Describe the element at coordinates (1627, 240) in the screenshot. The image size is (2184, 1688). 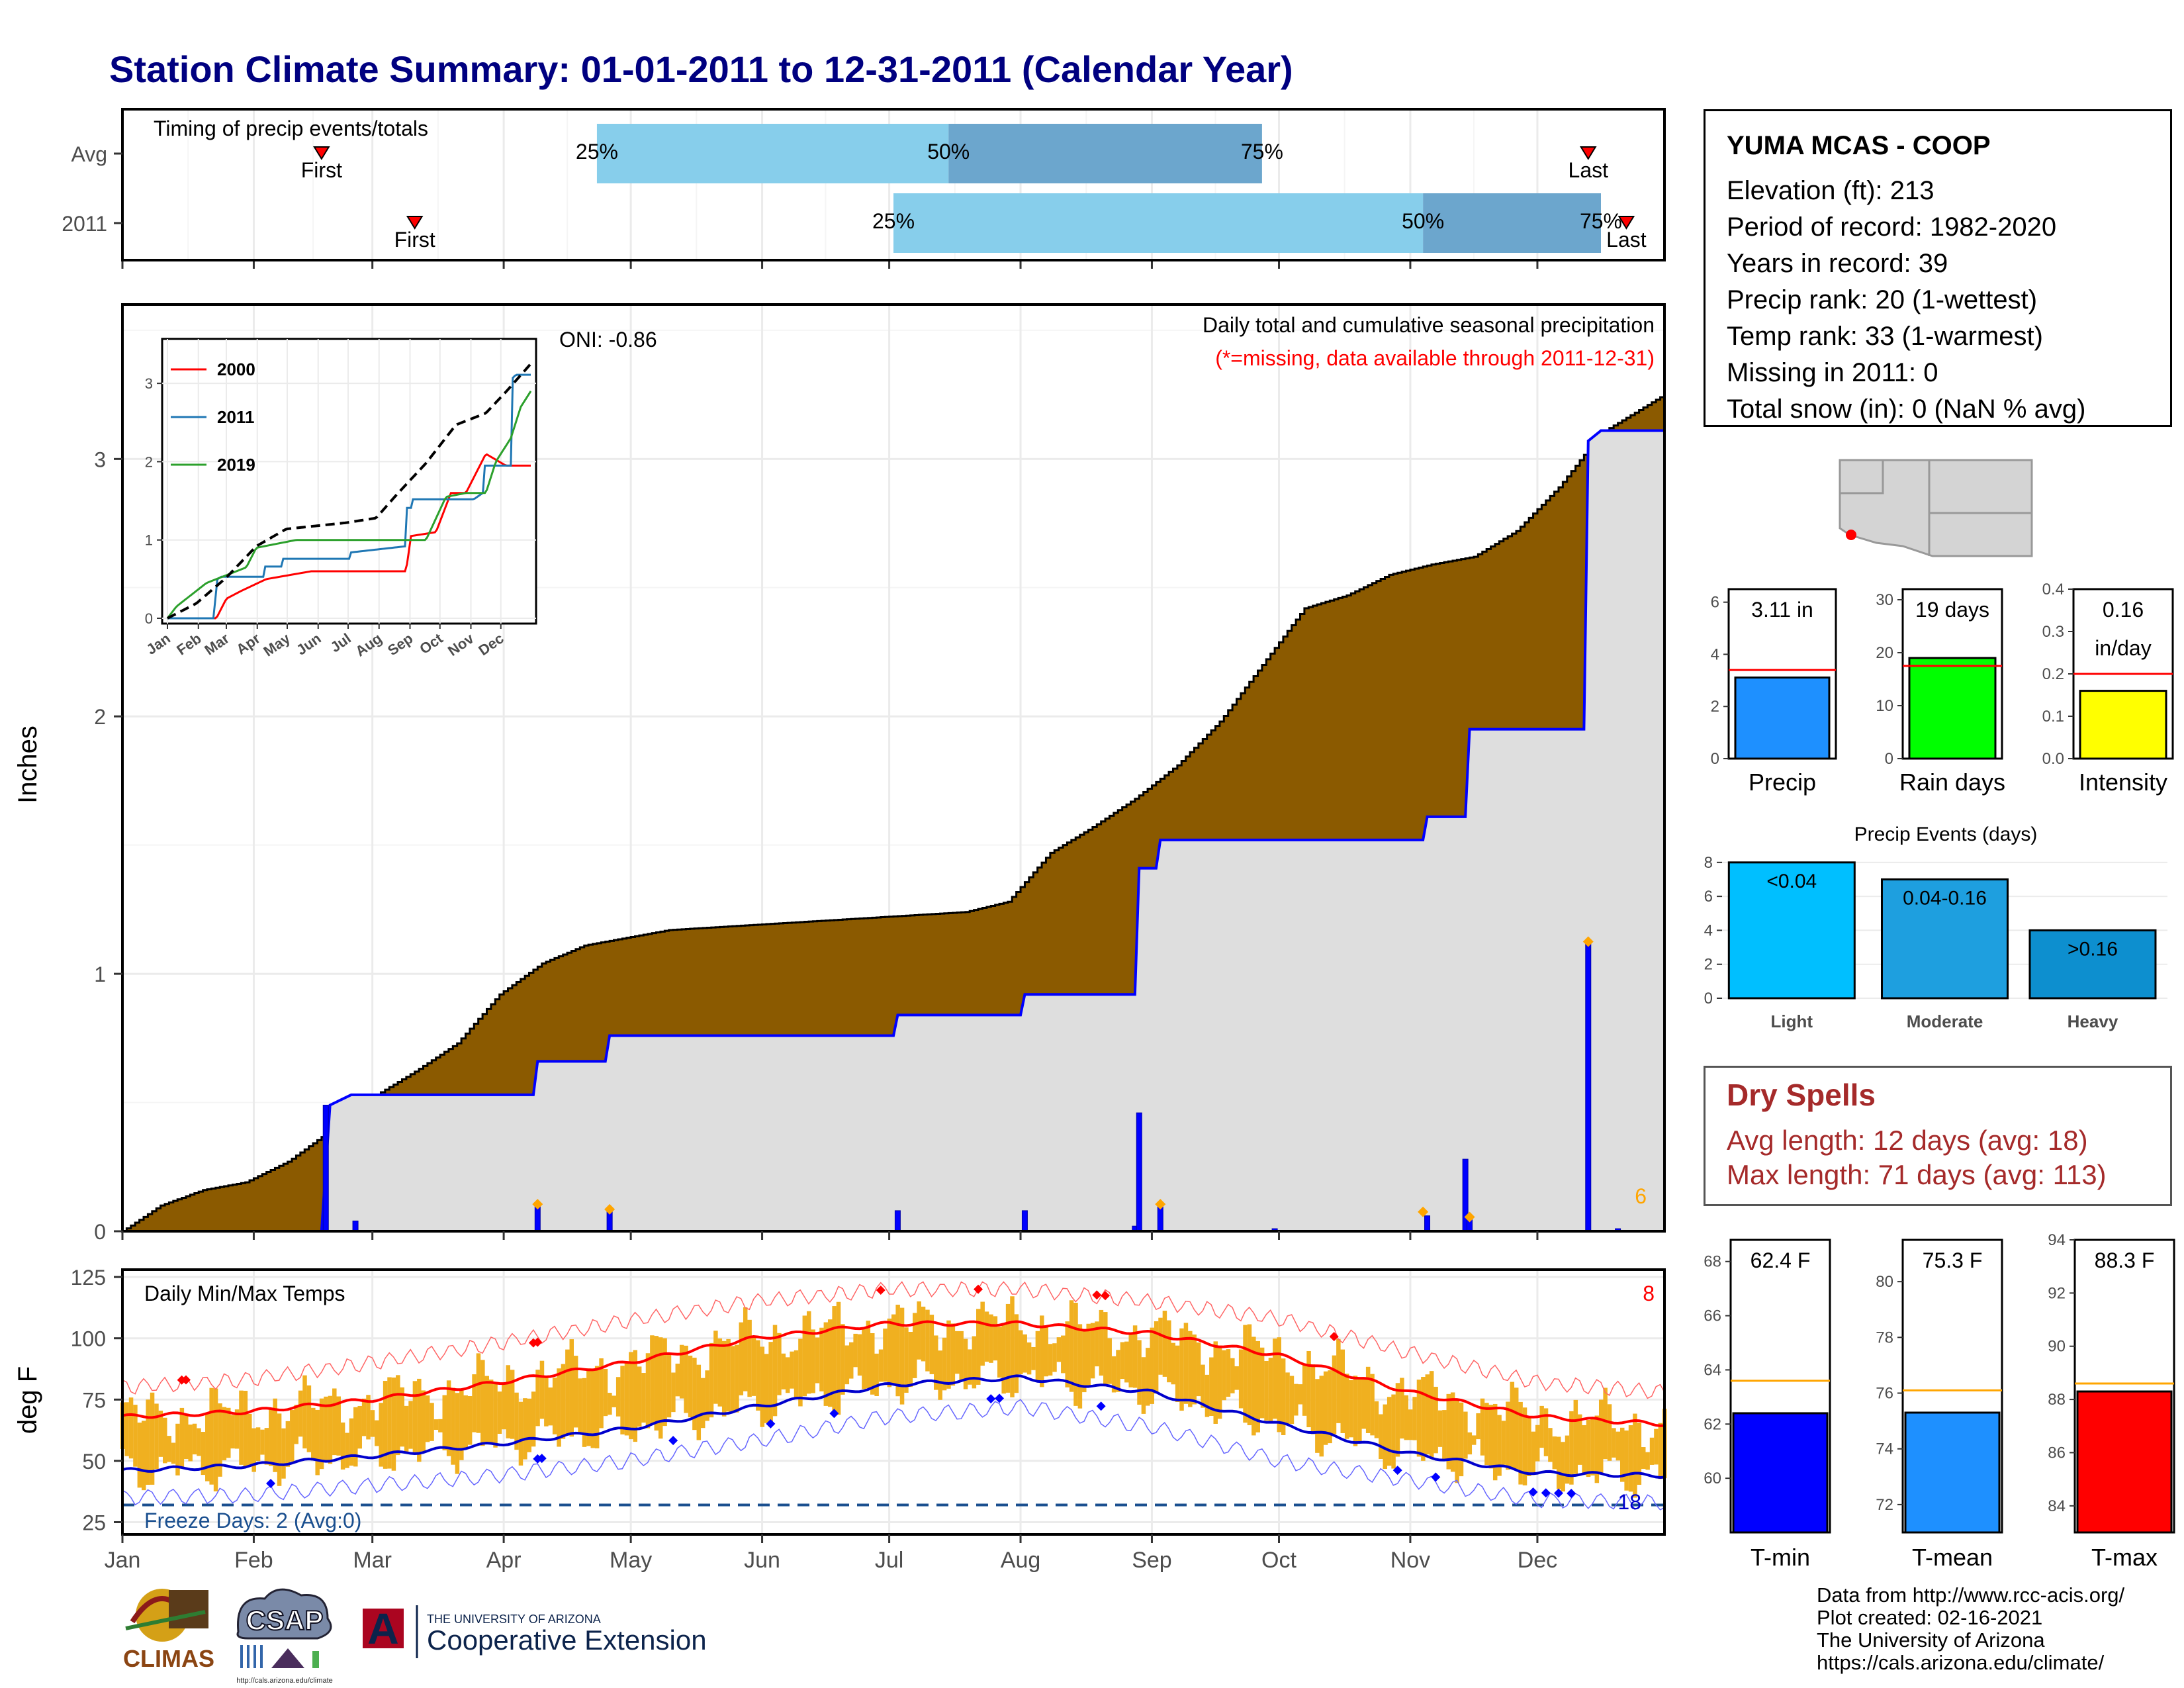
I see `timing-marker-label: Last` at that location.